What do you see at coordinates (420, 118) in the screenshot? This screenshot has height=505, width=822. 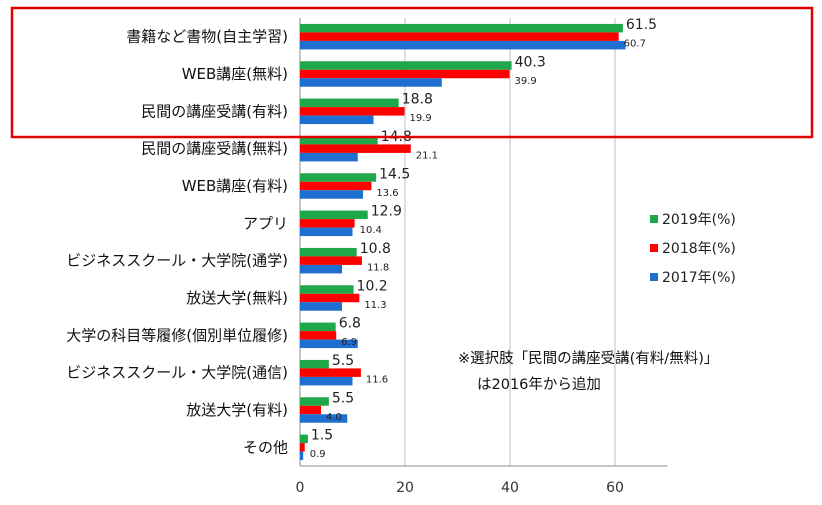 I see `data-label-2018: 19.9` at bounding box center [420, 118].